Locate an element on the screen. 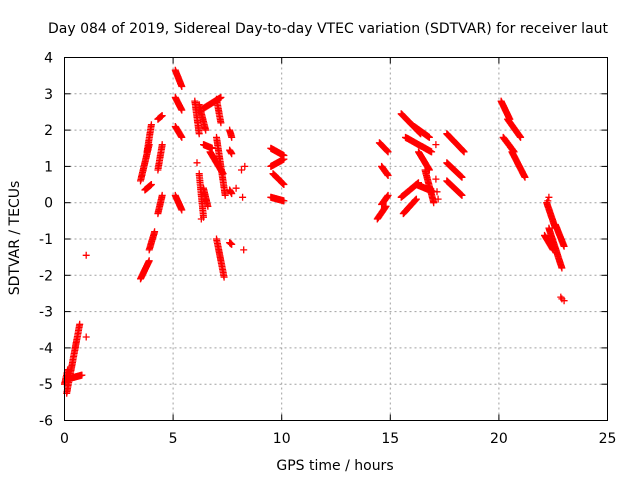 This screenshot has width=640, height=480. y-tick-label: 1 is located at coordinates (48, 167).